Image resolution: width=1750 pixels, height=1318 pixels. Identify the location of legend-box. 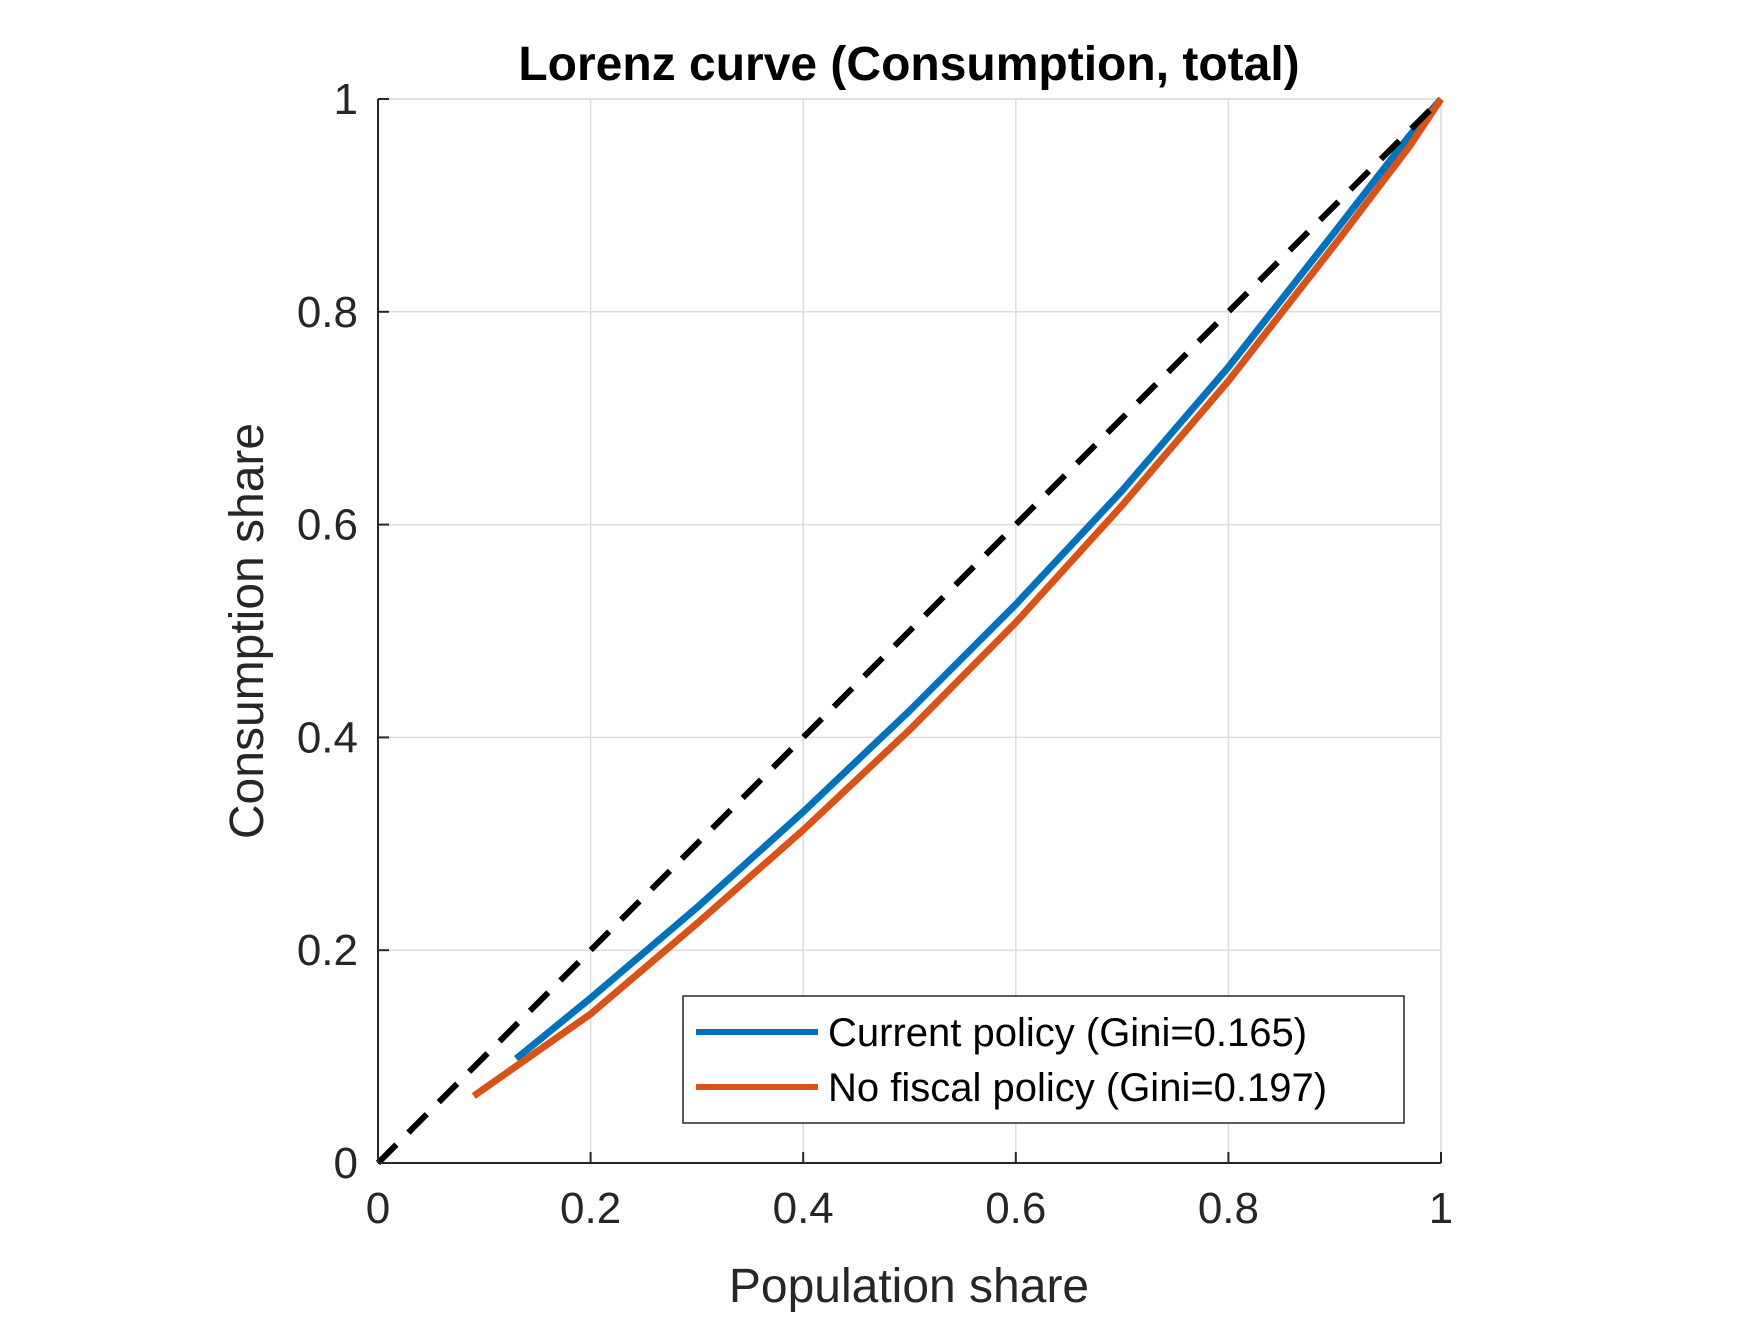
(1043, 1059).